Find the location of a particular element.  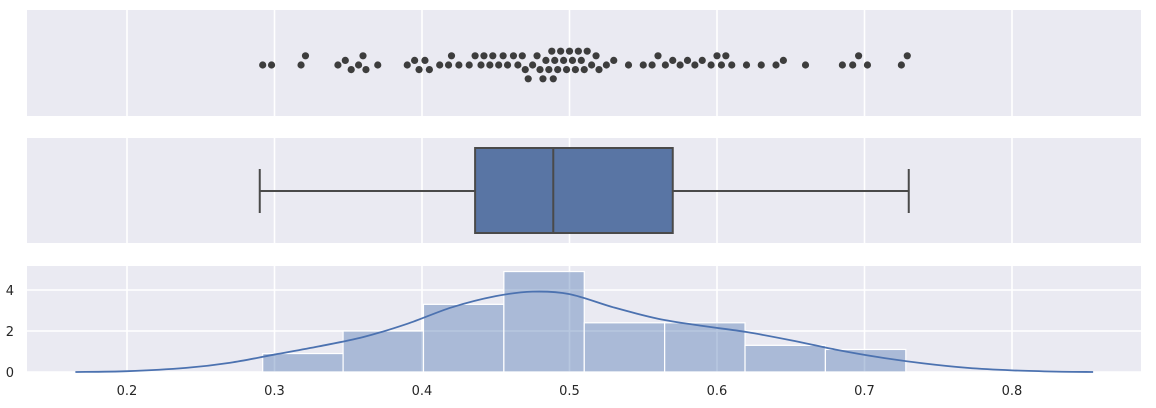

x-tick-label: 0.7 is located at coordinates (864, 391).